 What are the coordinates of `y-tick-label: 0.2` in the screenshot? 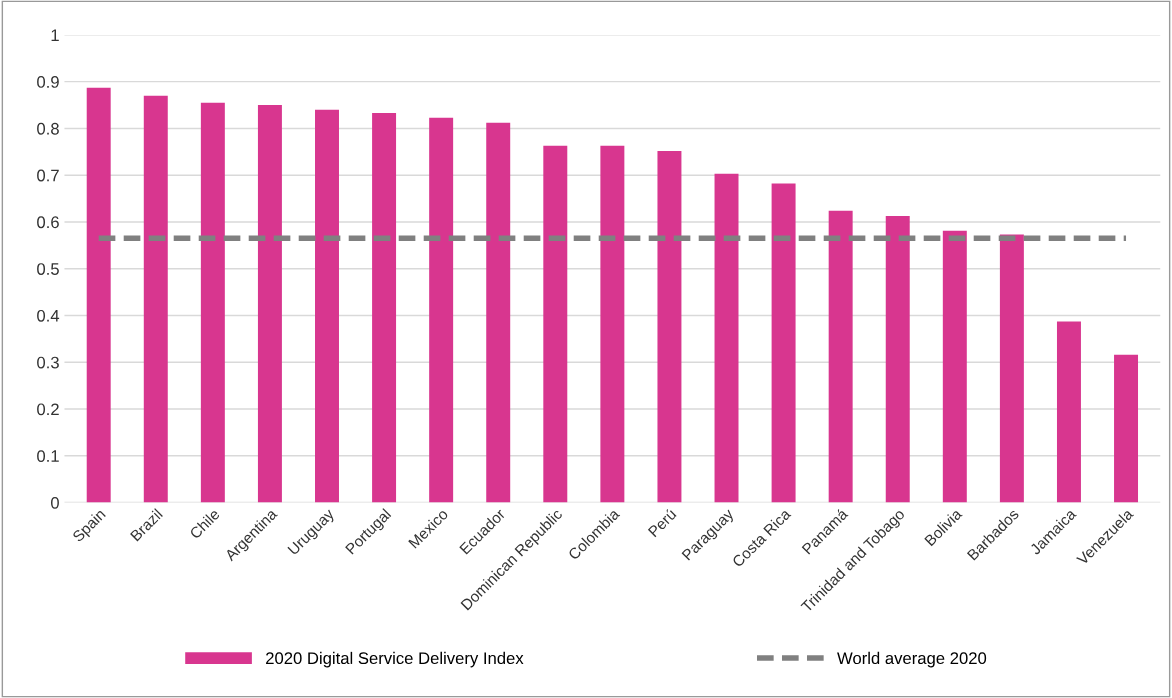 It's located at (48, 409).